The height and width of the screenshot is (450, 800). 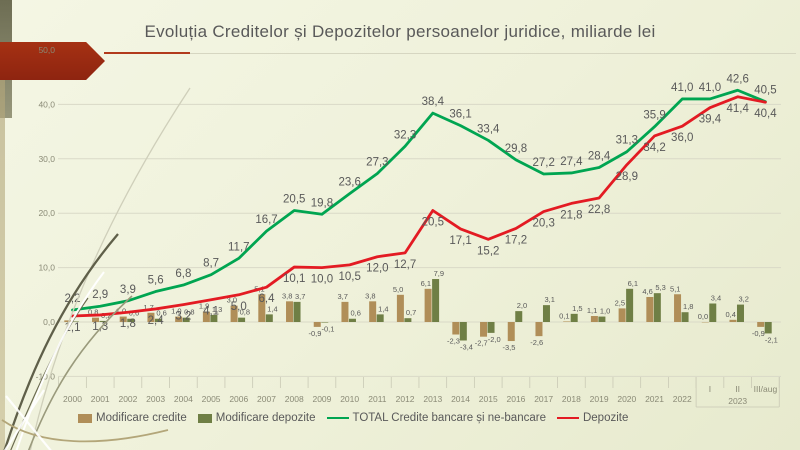 What do you see at coordinates (577, 308) in the screenshot?
I see `bar-label-depozite: 1,5` at bounding box center [577, 308].